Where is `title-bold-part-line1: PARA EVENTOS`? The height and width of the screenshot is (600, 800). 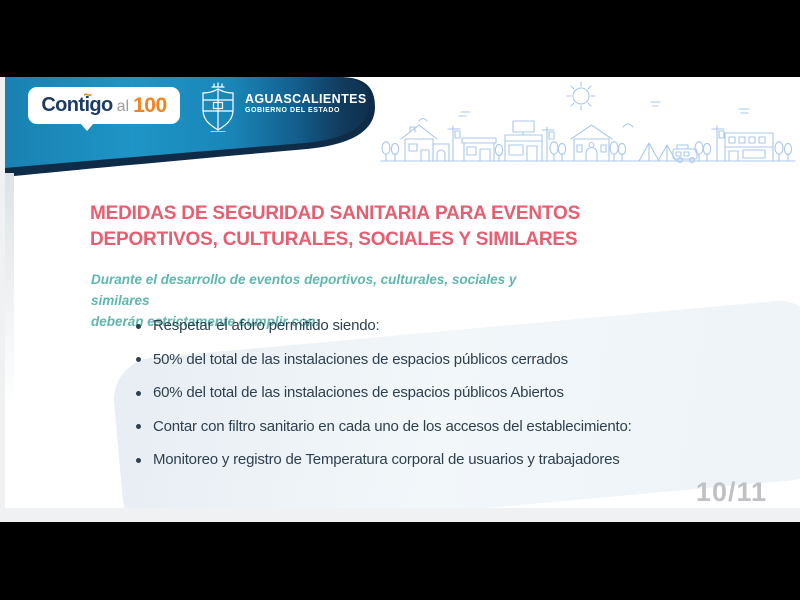
title-bold-part-line1: PARA EVENTOS is located at coordinates (507, 213).